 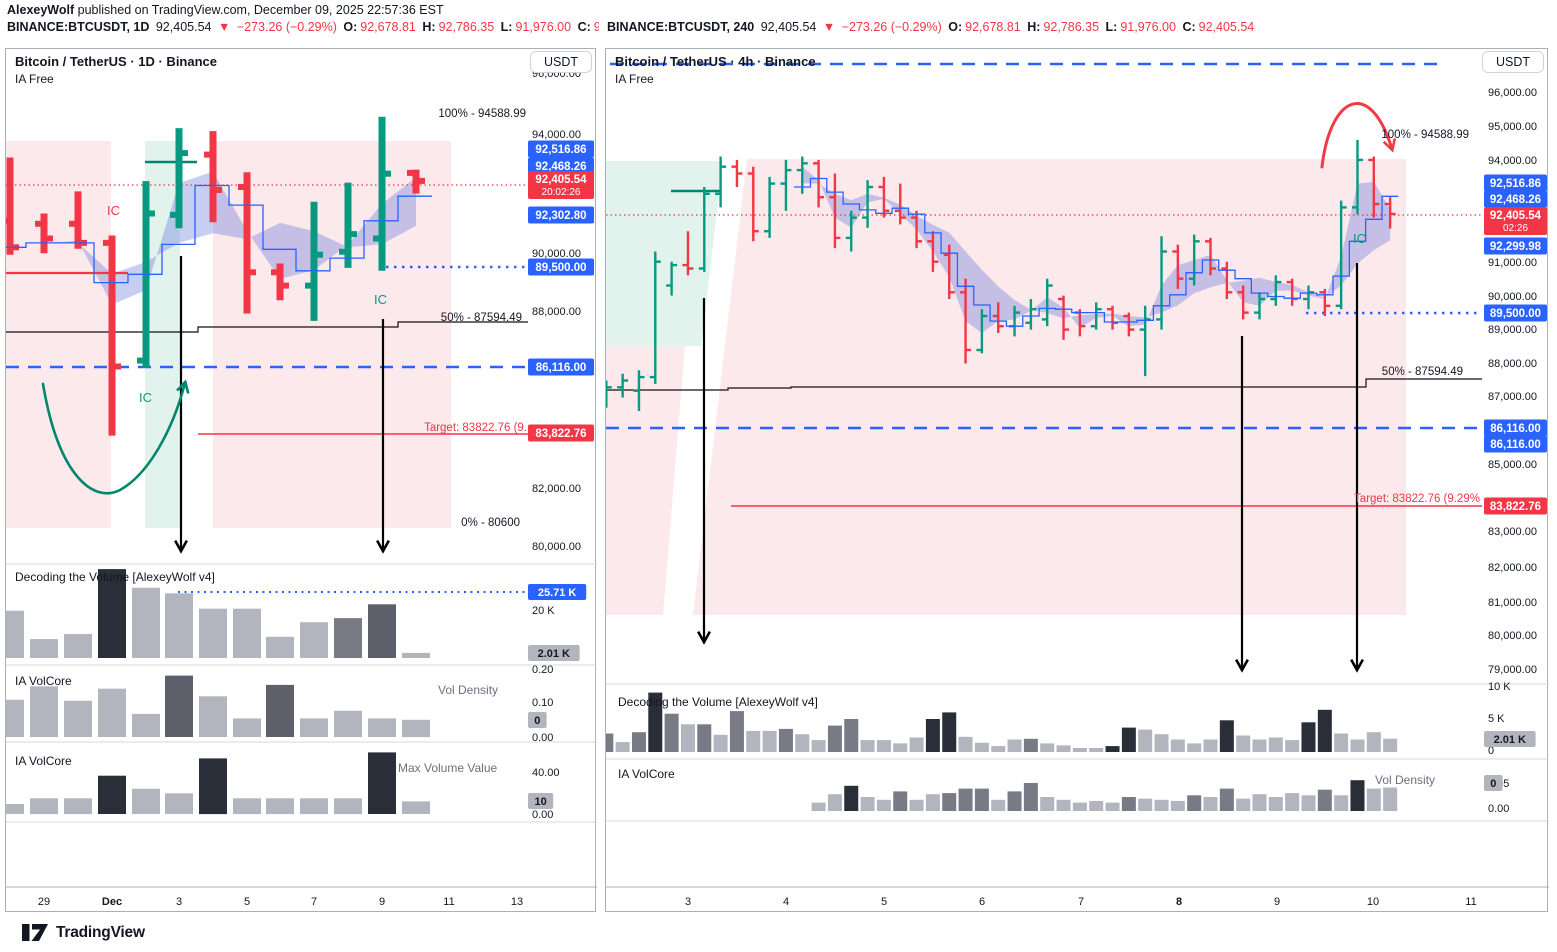 What do you see at coordinates (1512, 532) in the screenshot?
I see `price-tick-label: 83,000.00` at bounding box center [1512, 532].